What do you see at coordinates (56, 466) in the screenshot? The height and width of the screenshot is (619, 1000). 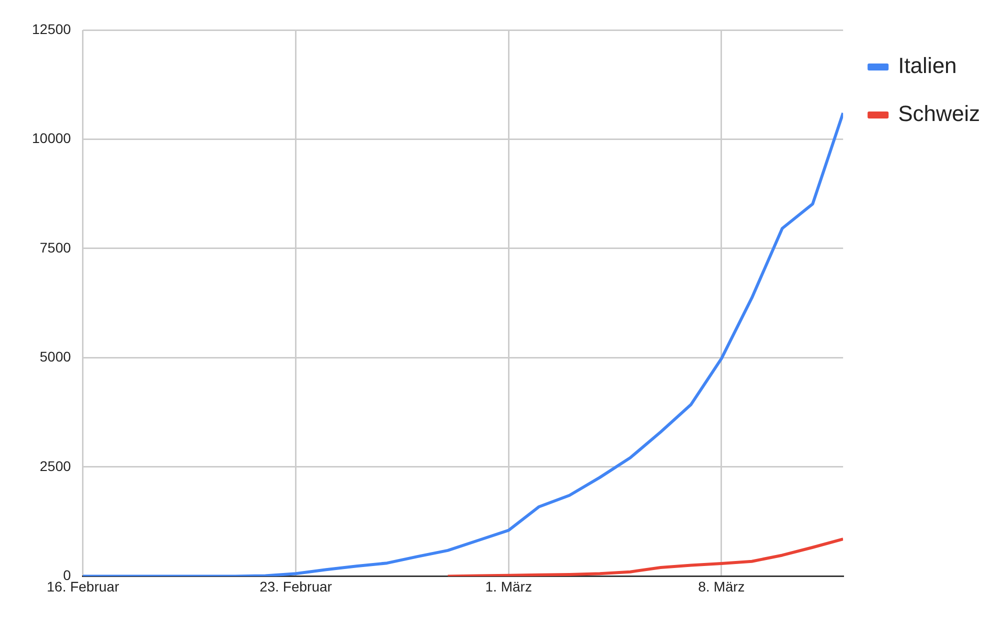 I see `y-tick-label: 2500` at bounding box center [56, 466].